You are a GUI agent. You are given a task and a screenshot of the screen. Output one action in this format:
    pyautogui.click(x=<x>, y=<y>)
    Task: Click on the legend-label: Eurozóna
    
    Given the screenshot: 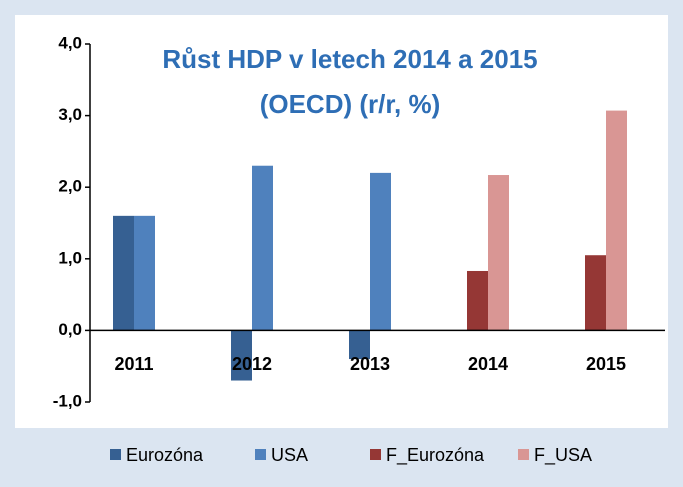 What is the action you would take?
    pyautogui.click(x=165, y=455)
    